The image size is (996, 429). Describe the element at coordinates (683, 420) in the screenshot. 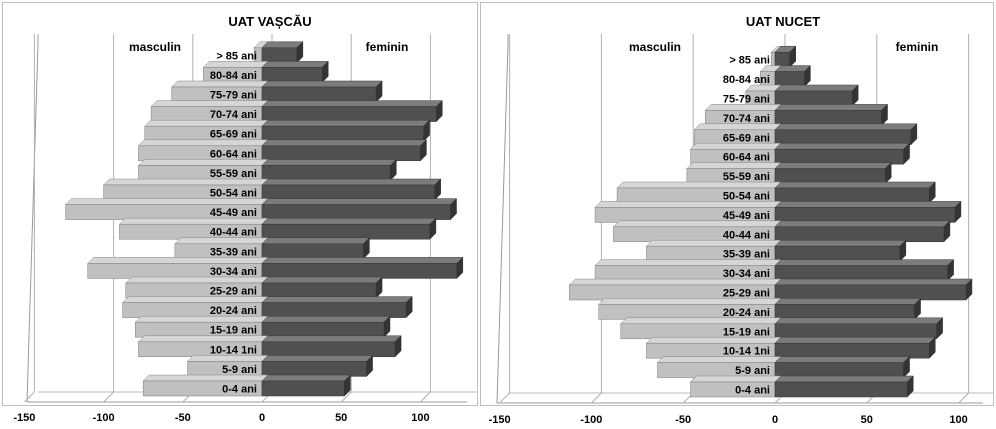

I see `nucet-tick-label-2: -50` at that location.